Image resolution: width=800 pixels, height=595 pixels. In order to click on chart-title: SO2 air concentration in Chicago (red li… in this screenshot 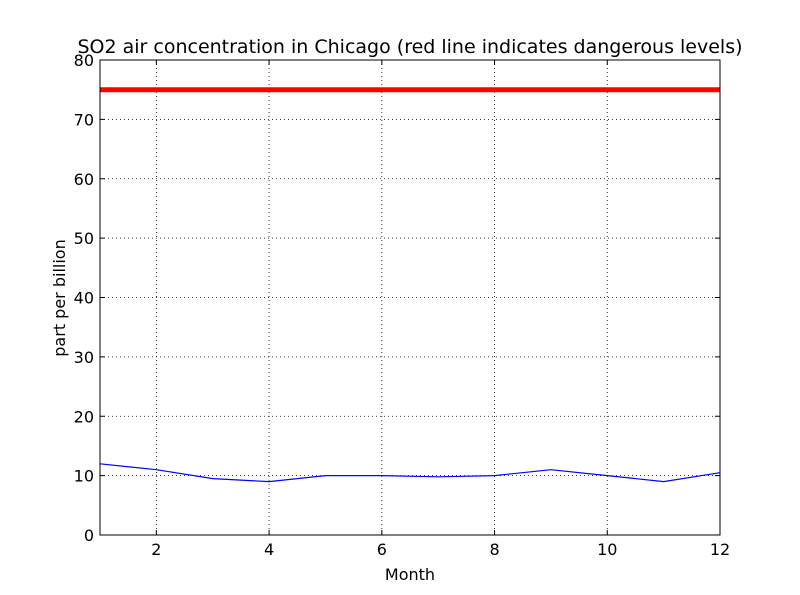, I will do `click(409, 47)`.